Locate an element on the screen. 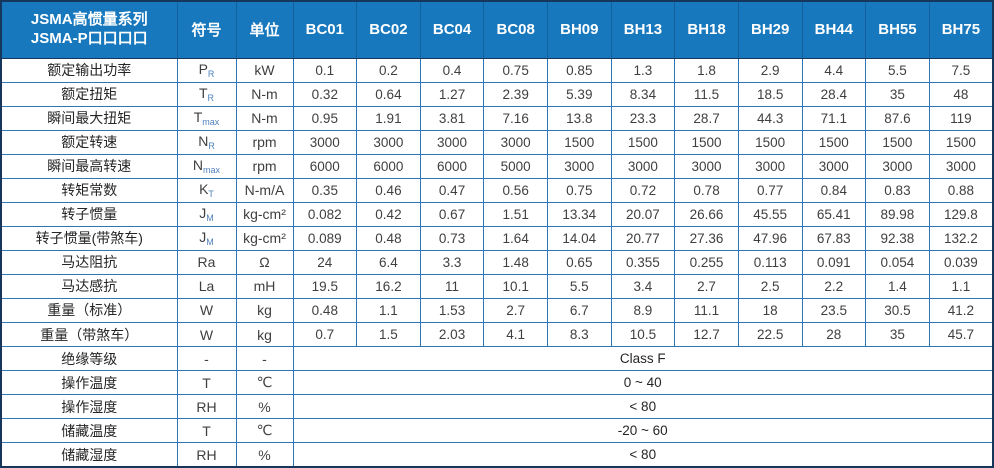 This screenshot has width=994, height=468. symbol-subscript: R is located at coordinates (211, 146).